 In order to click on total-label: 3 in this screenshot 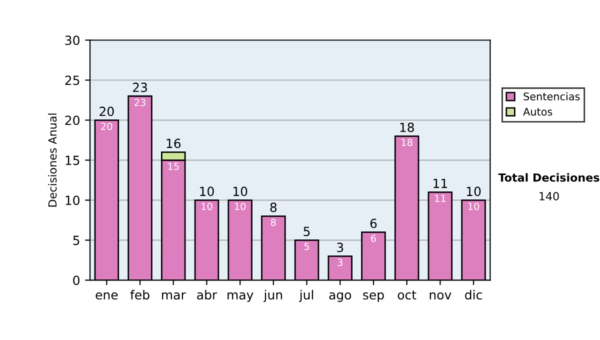, I will do `click(340, 247)`.